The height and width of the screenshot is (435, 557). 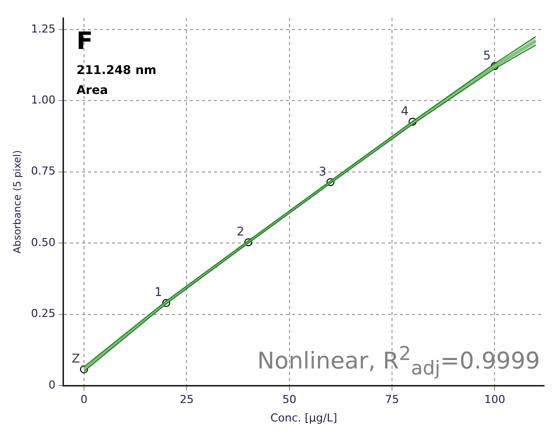 What do you see at coordinates (289, 399) in the screenshot?
I see `x-tick-label: 50` at bounding box center [289, 399].